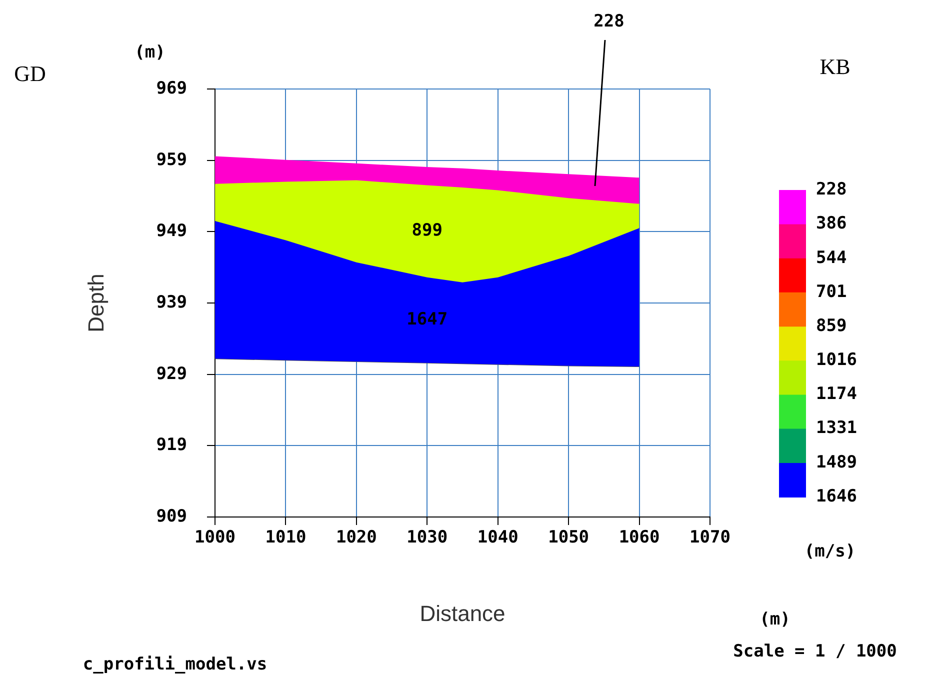 Image resolution: width=925 pixels, height=677 pixels. What do you see at coordinates (171, 88) in the screenshot?
I see `y-tick-label: 969` at bounding box center [171, 88].